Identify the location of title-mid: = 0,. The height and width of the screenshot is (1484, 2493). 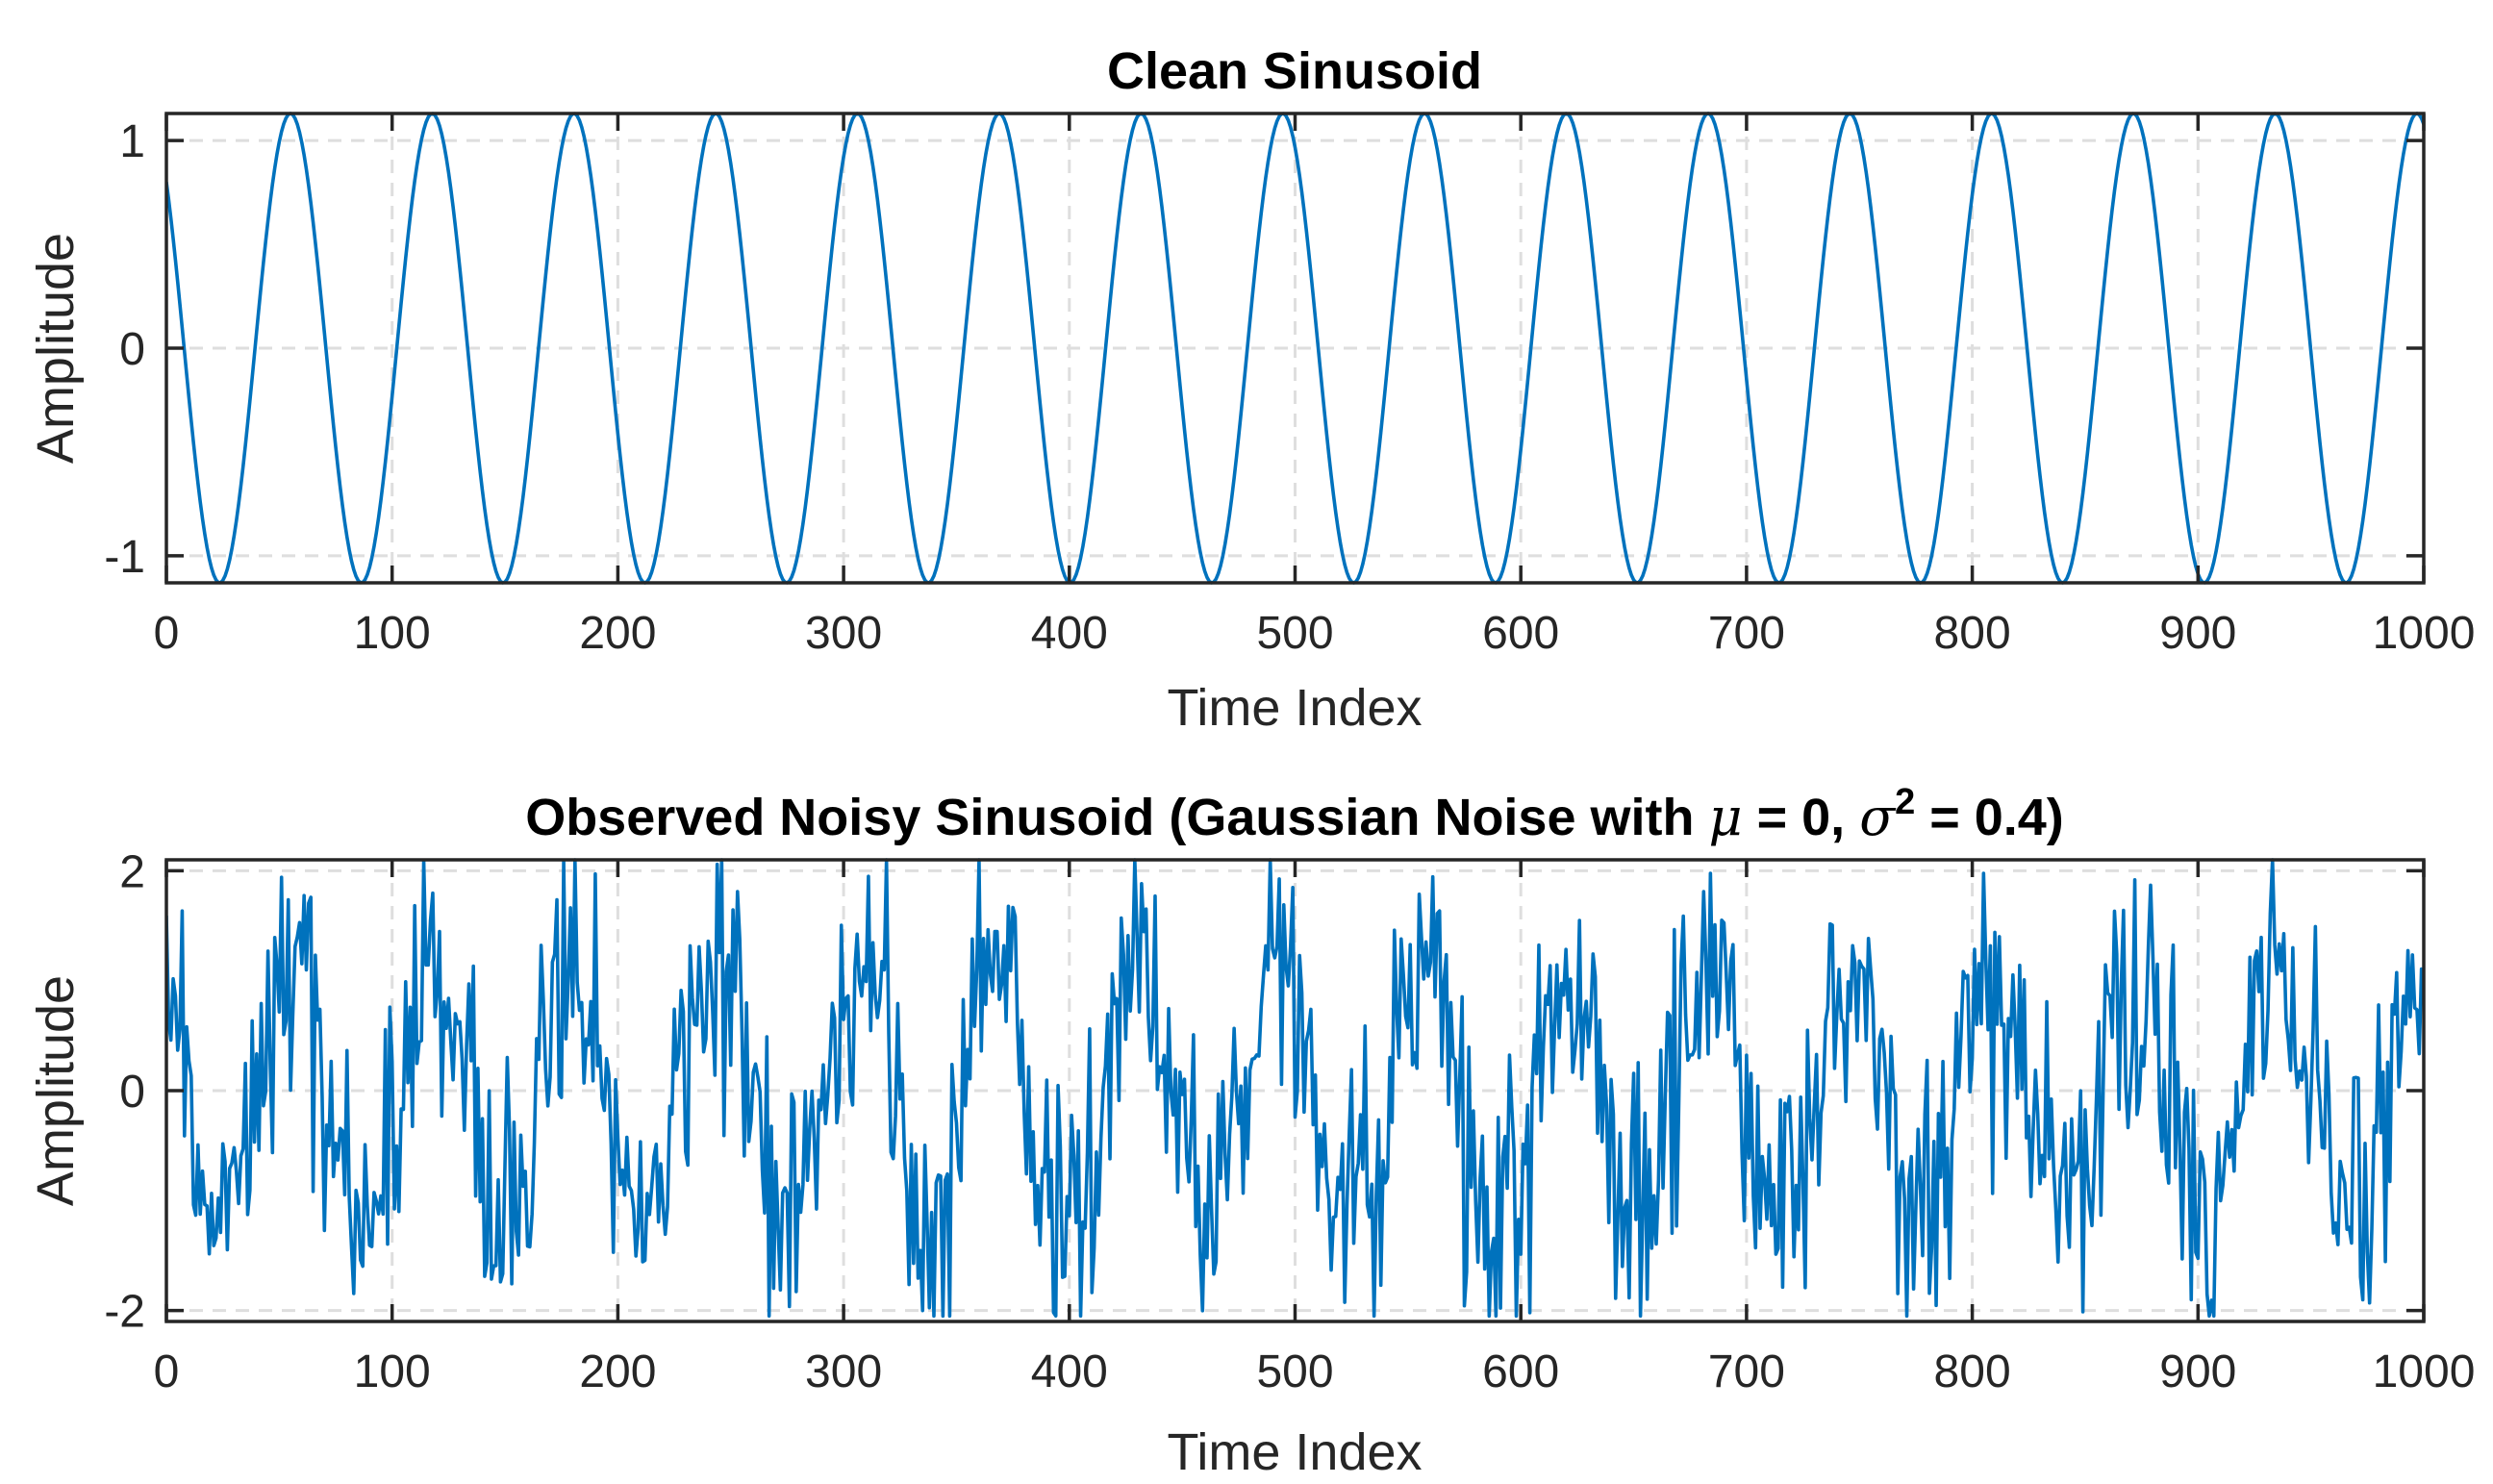
(1801, 818).